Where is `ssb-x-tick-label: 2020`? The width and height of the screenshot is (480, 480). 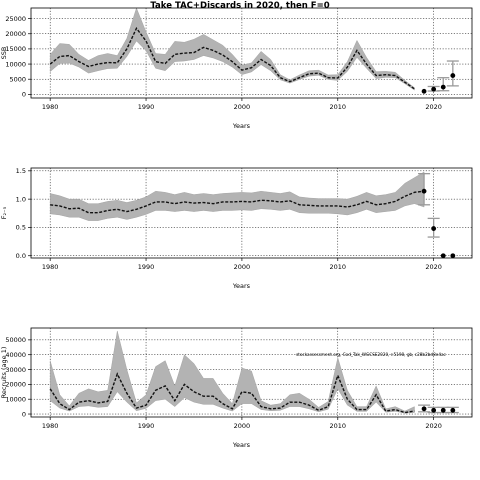
ssb-x-tick-label: 2020 is located at coordinates (433, 107).